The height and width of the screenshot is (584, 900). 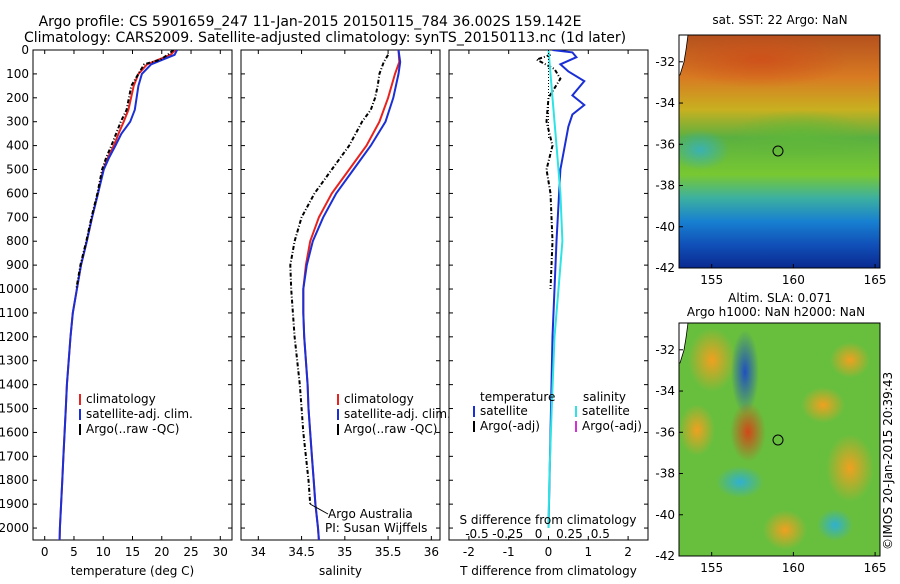 I want to click on x2-tick-label: -0.25, so click(x=507, y=534).